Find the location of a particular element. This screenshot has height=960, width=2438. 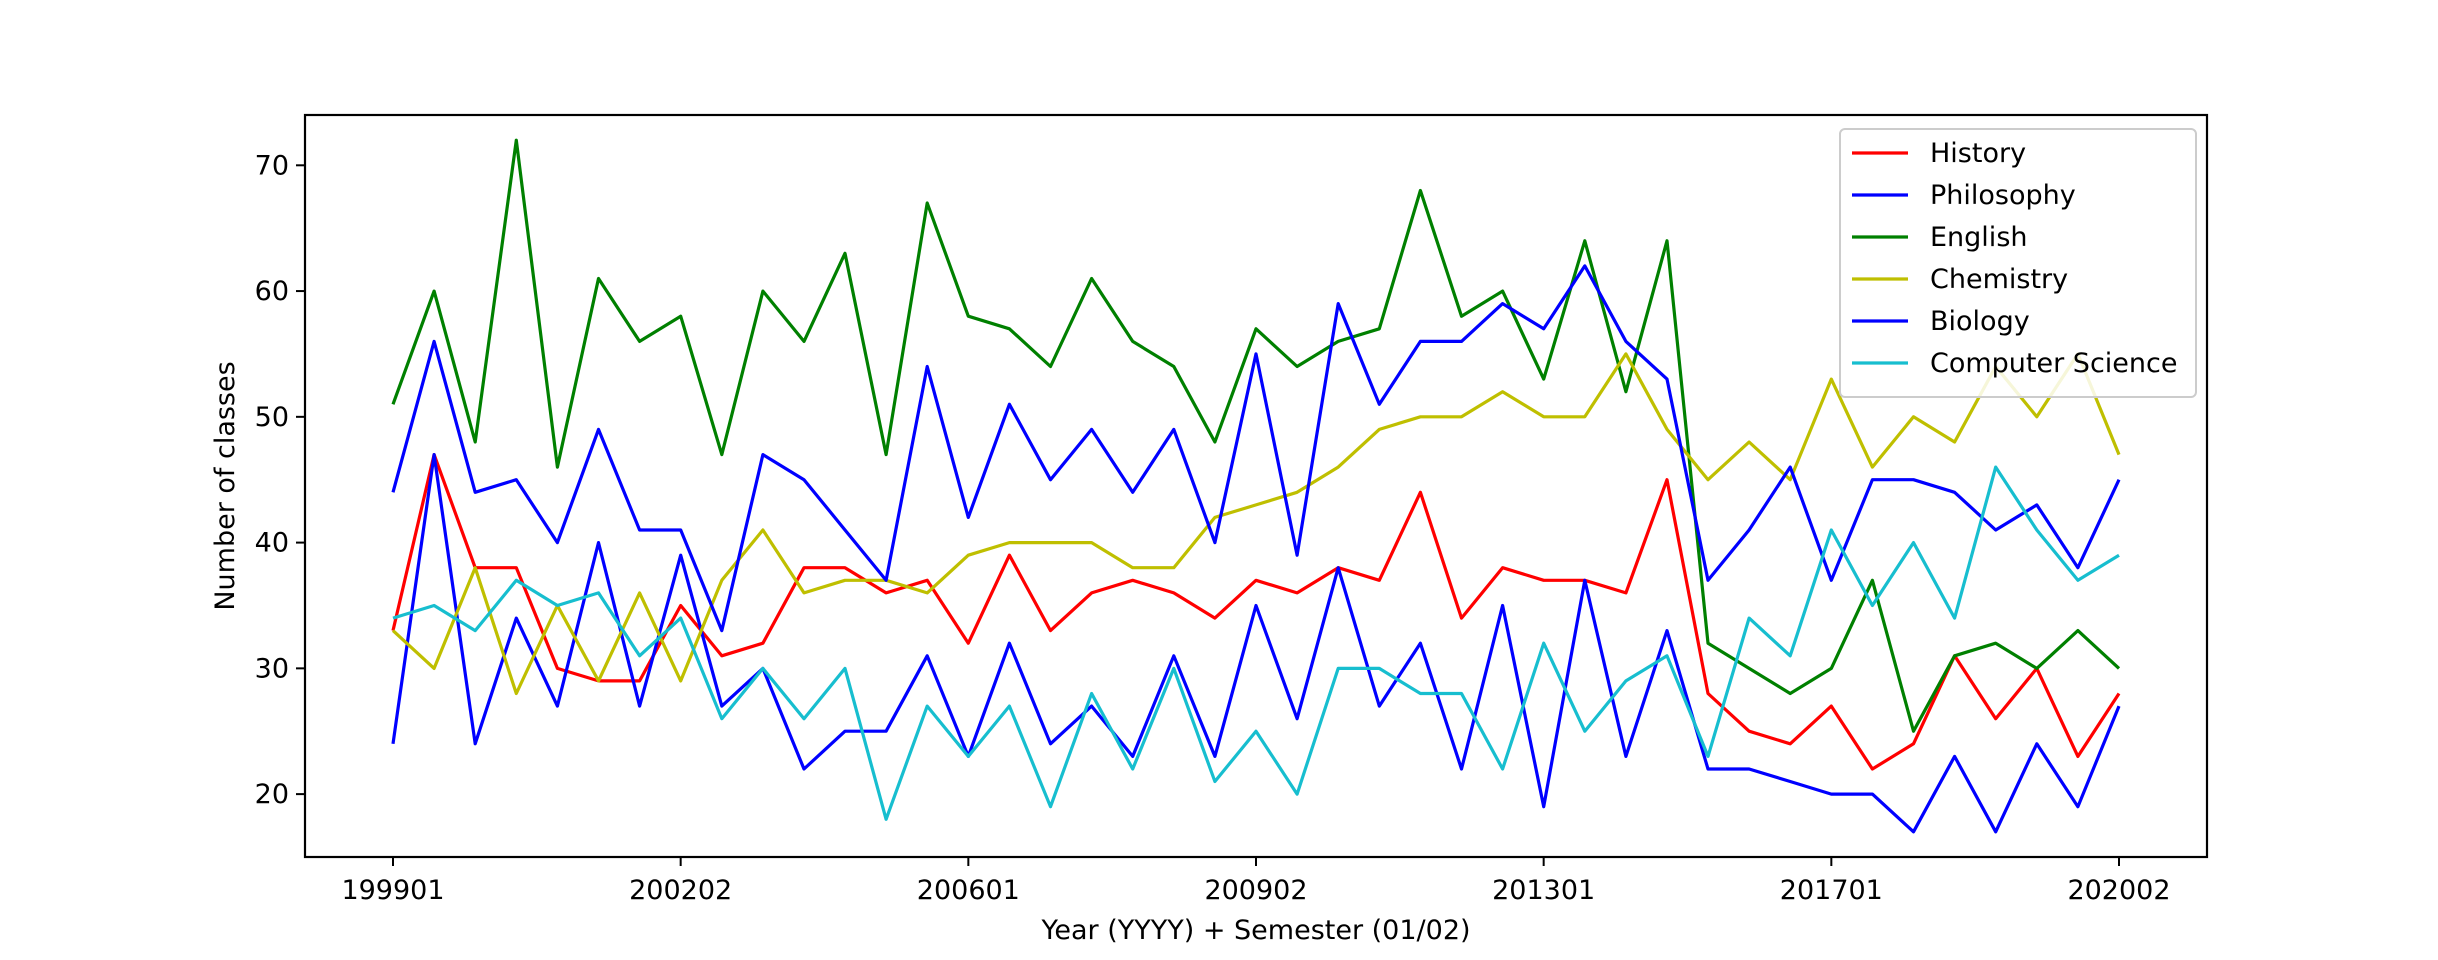

x-tick-label: 200601 is located at coordinates (968, 890).